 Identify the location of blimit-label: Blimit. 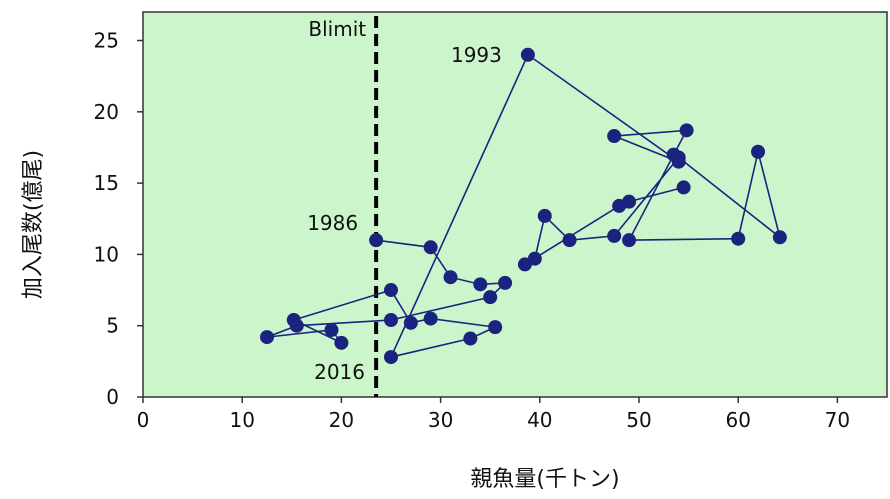
(337, 29).